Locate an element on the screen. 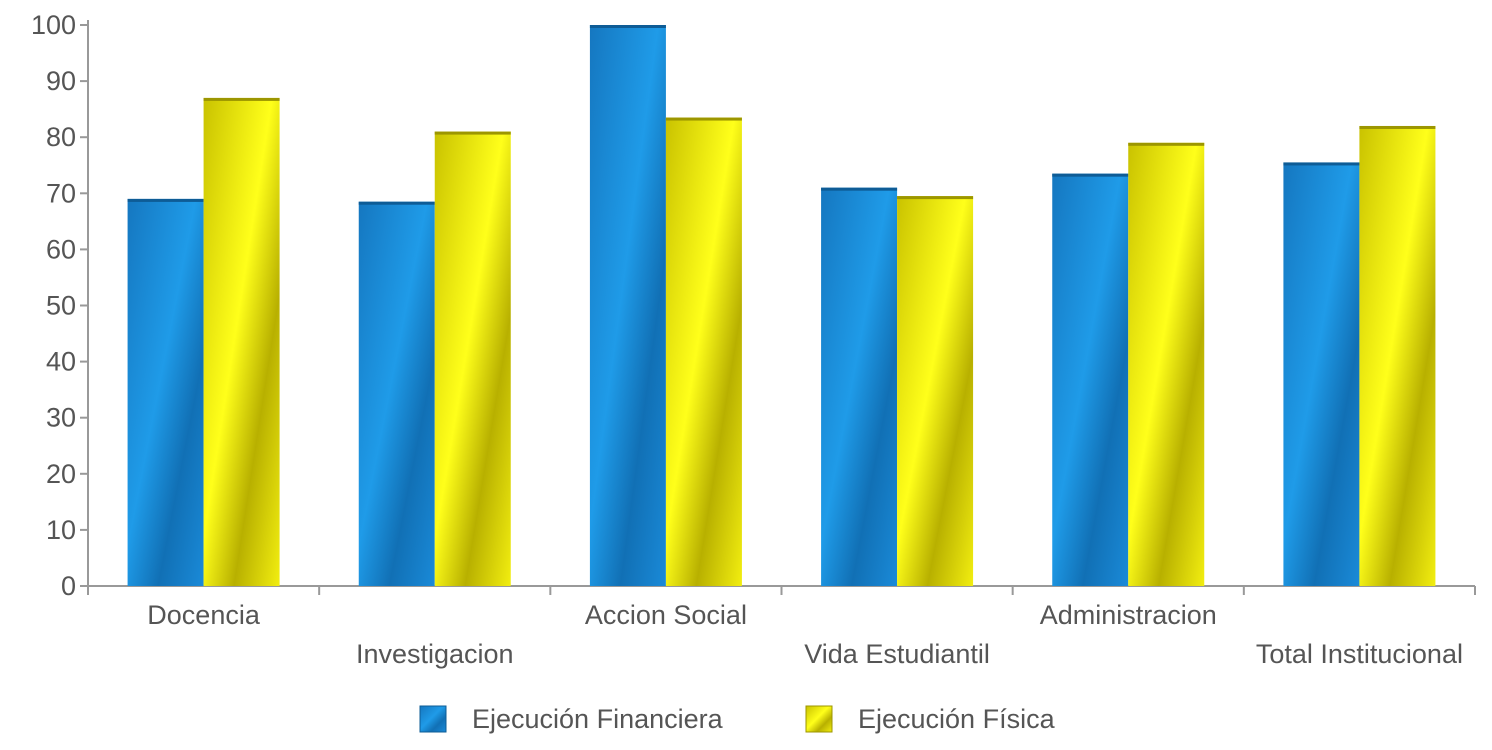  y-tick-label: 40 is located at coordinates (61, 362).